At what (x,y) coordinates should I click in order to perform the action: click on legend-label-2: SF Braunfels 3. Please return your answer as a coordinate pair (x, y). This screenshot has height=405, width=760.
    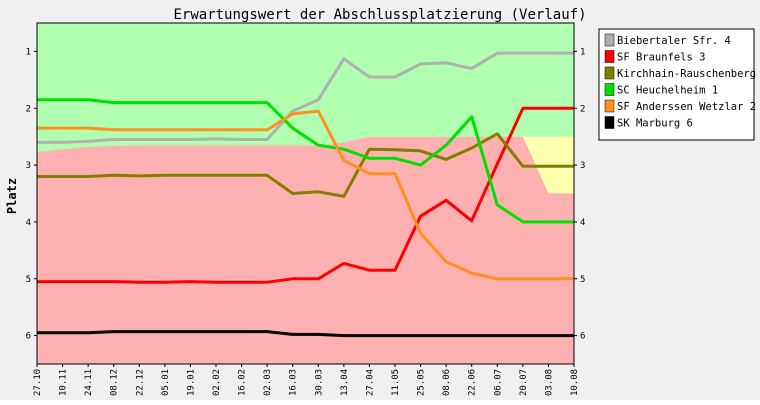
    Looking at the image, I should click on (661, 58).